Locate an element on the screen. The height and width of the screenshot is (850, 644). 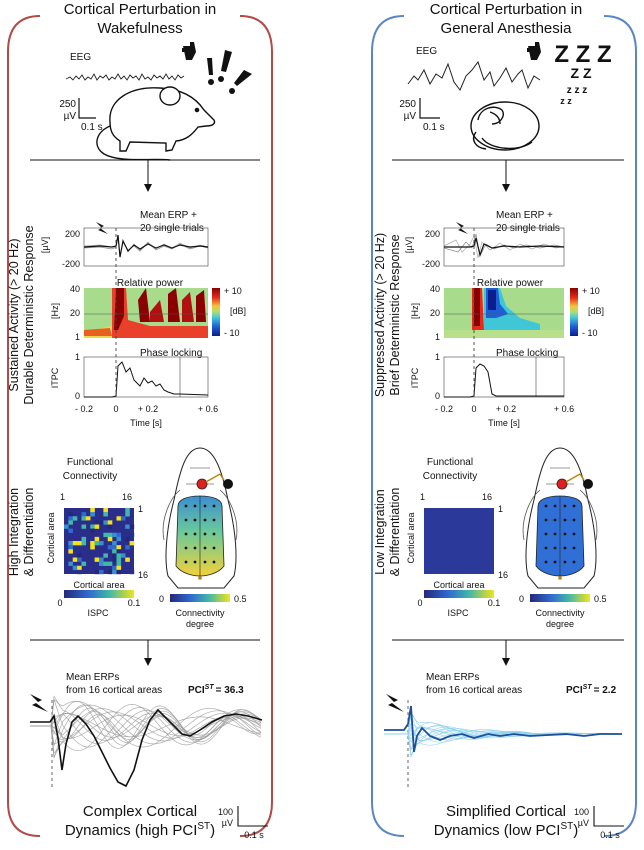
left-mean-erps-a: Mean ERPs is located at coordinates (92, 677).